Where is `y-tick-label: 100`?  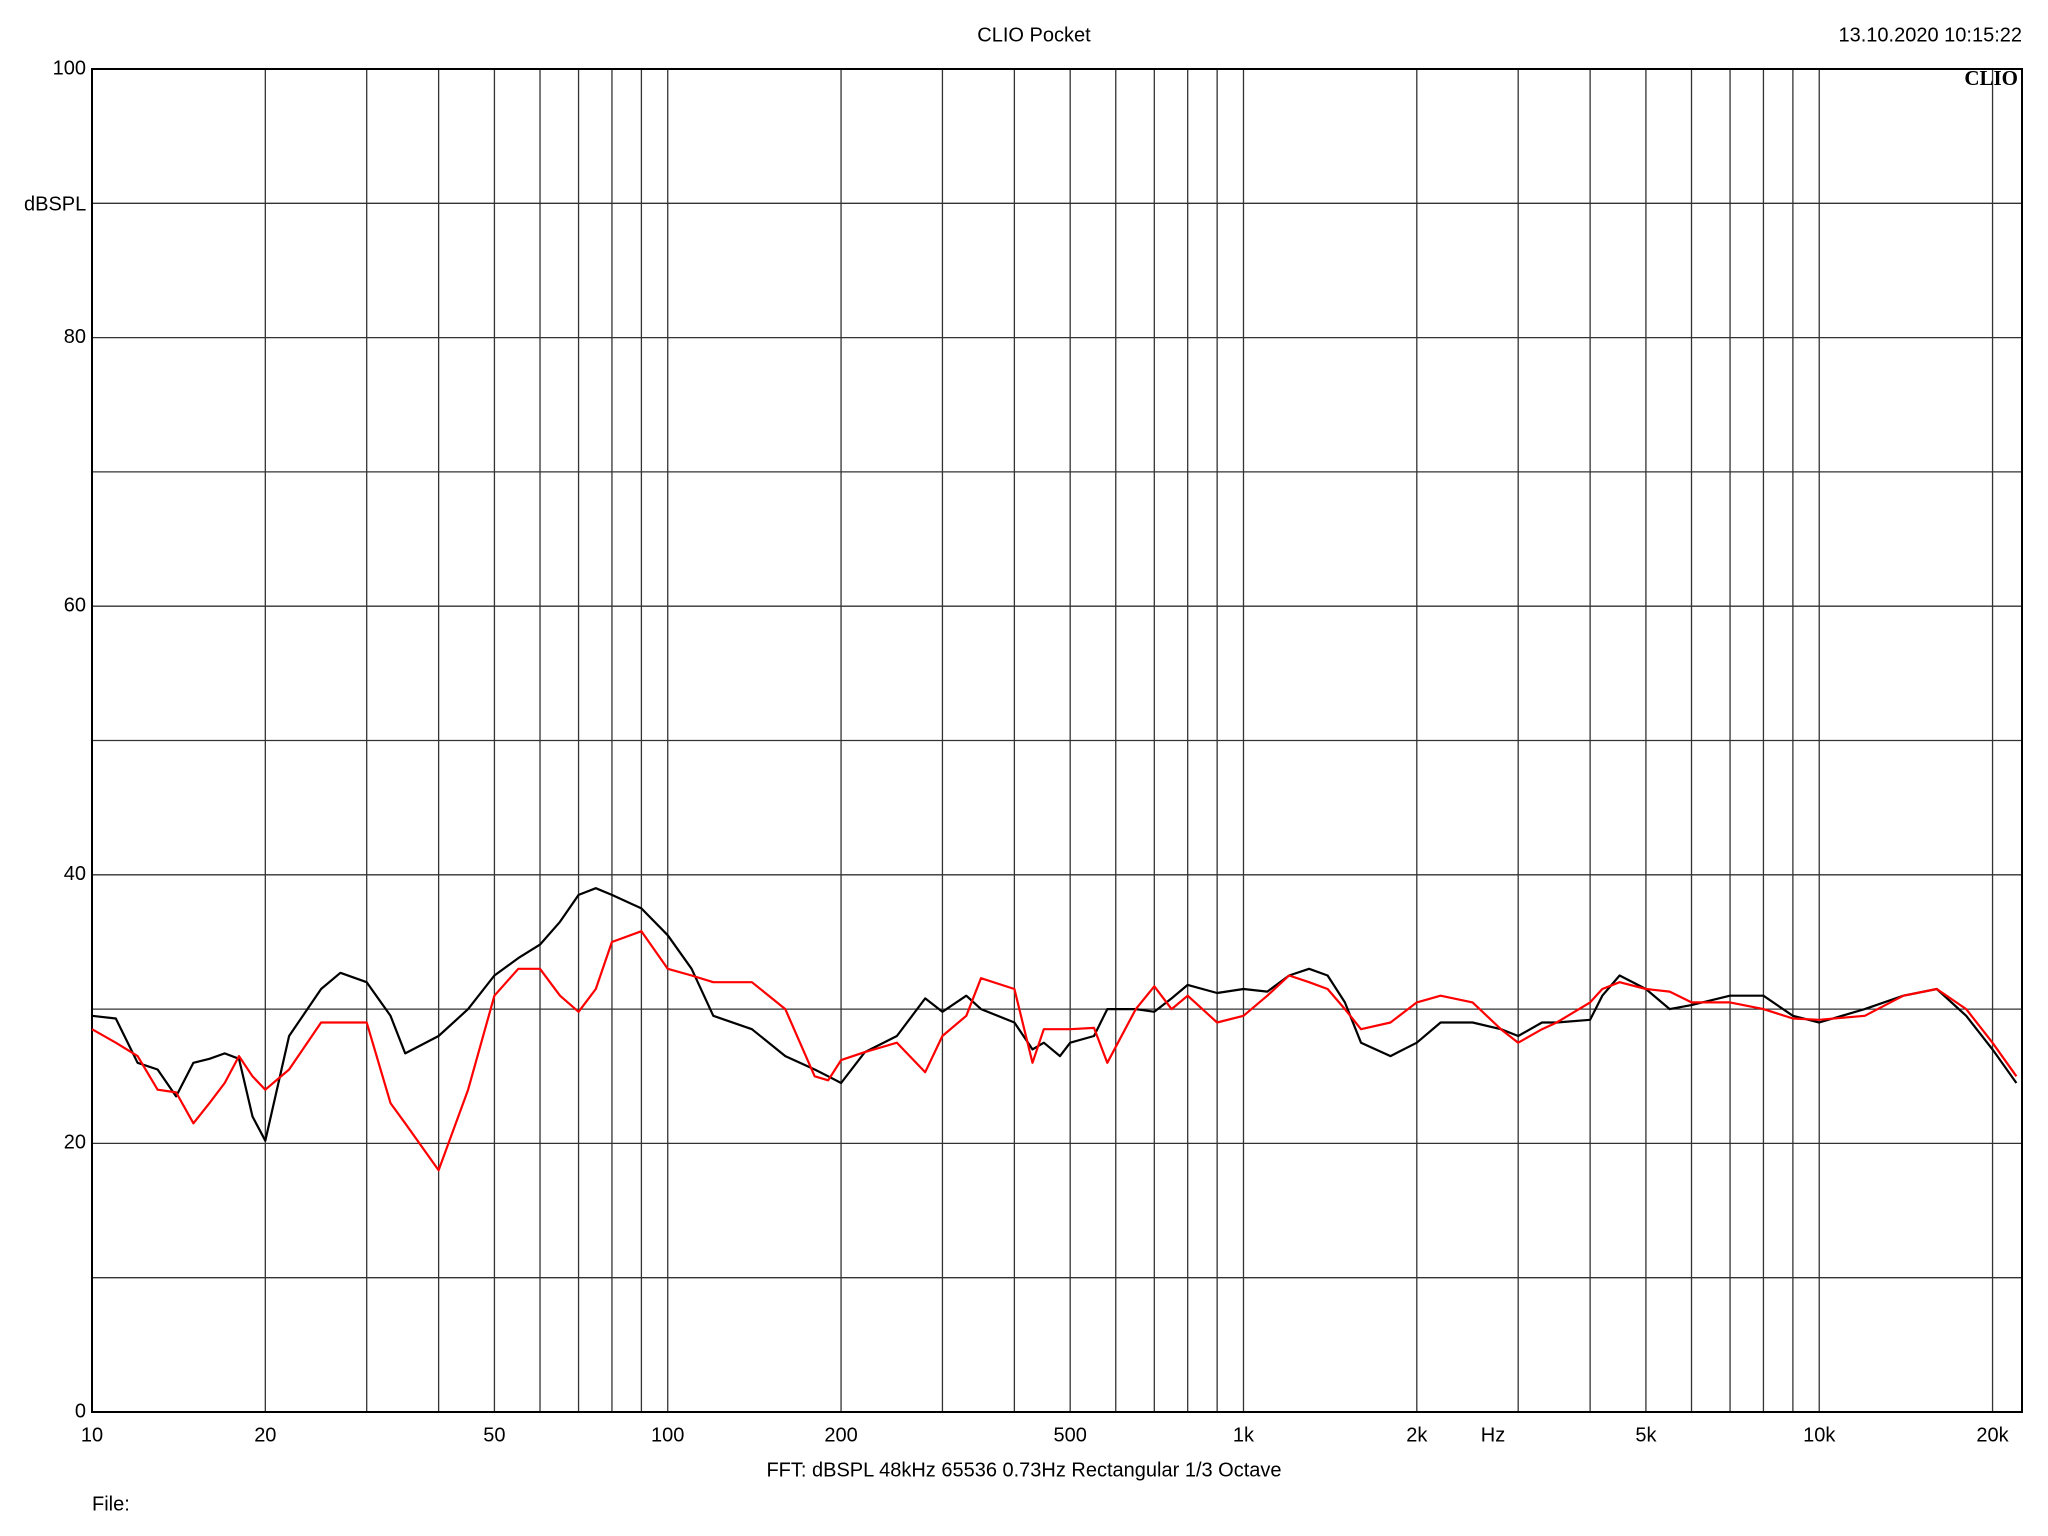 y-tick-label: 100 is located at coordinates (69, 68).